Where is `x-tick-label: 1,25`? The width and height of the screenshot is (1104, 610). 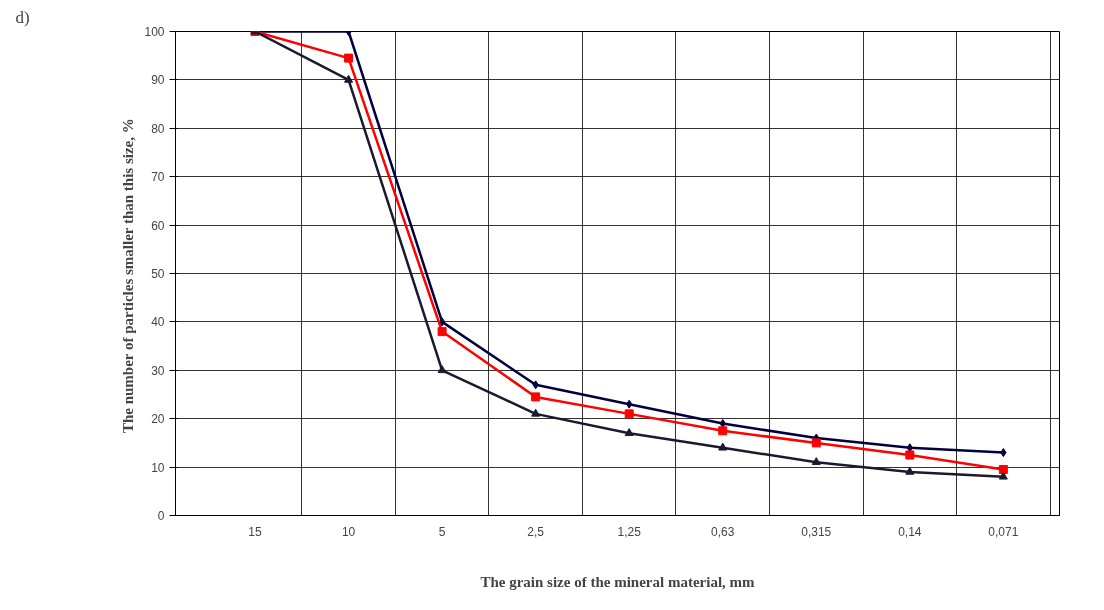 x-tick-label: 1,25 is located at coordinates (629, 531).